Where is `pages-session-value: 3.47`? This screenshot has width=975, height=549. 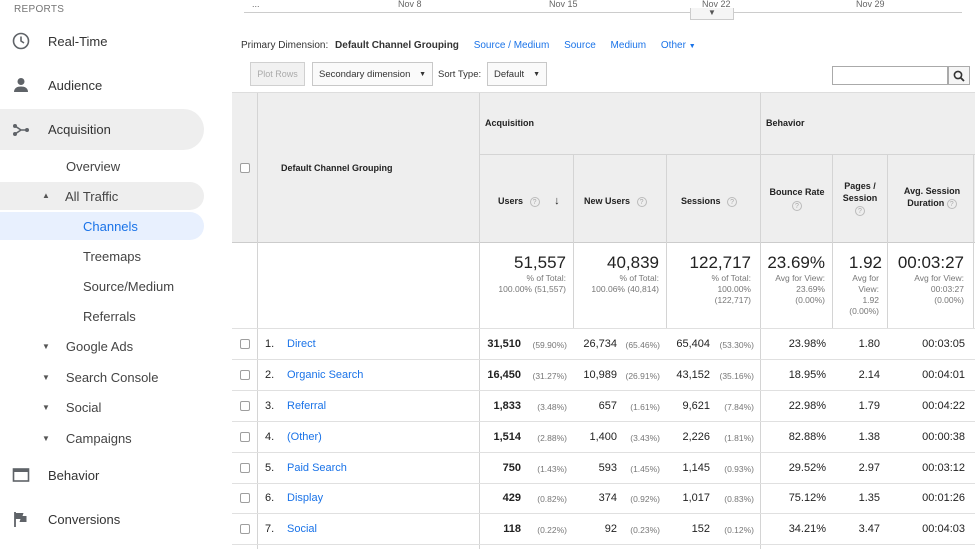 pages-session-value: 3.47 is located at coordinates (869, 529).